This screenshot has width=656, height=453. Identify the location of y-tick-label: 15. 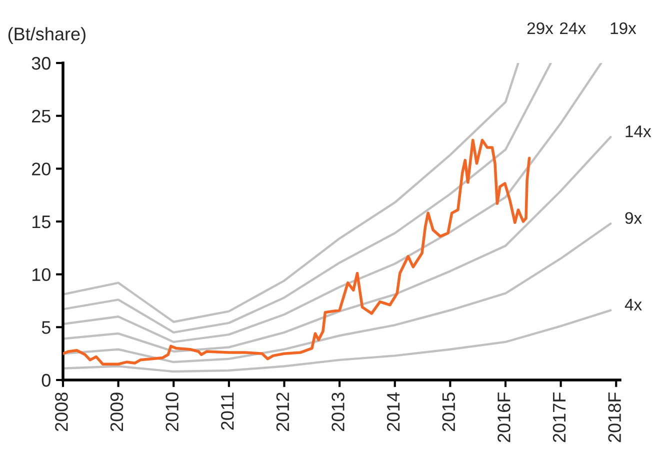
(41, 222).